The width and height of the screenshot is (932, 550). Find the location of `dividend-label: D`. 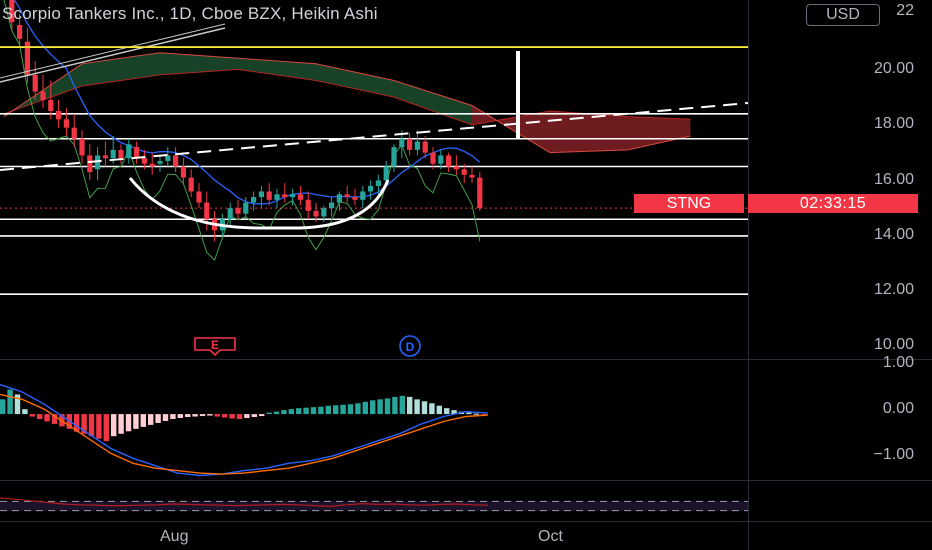

dividend-label: D is located at coordinates (410, 347).